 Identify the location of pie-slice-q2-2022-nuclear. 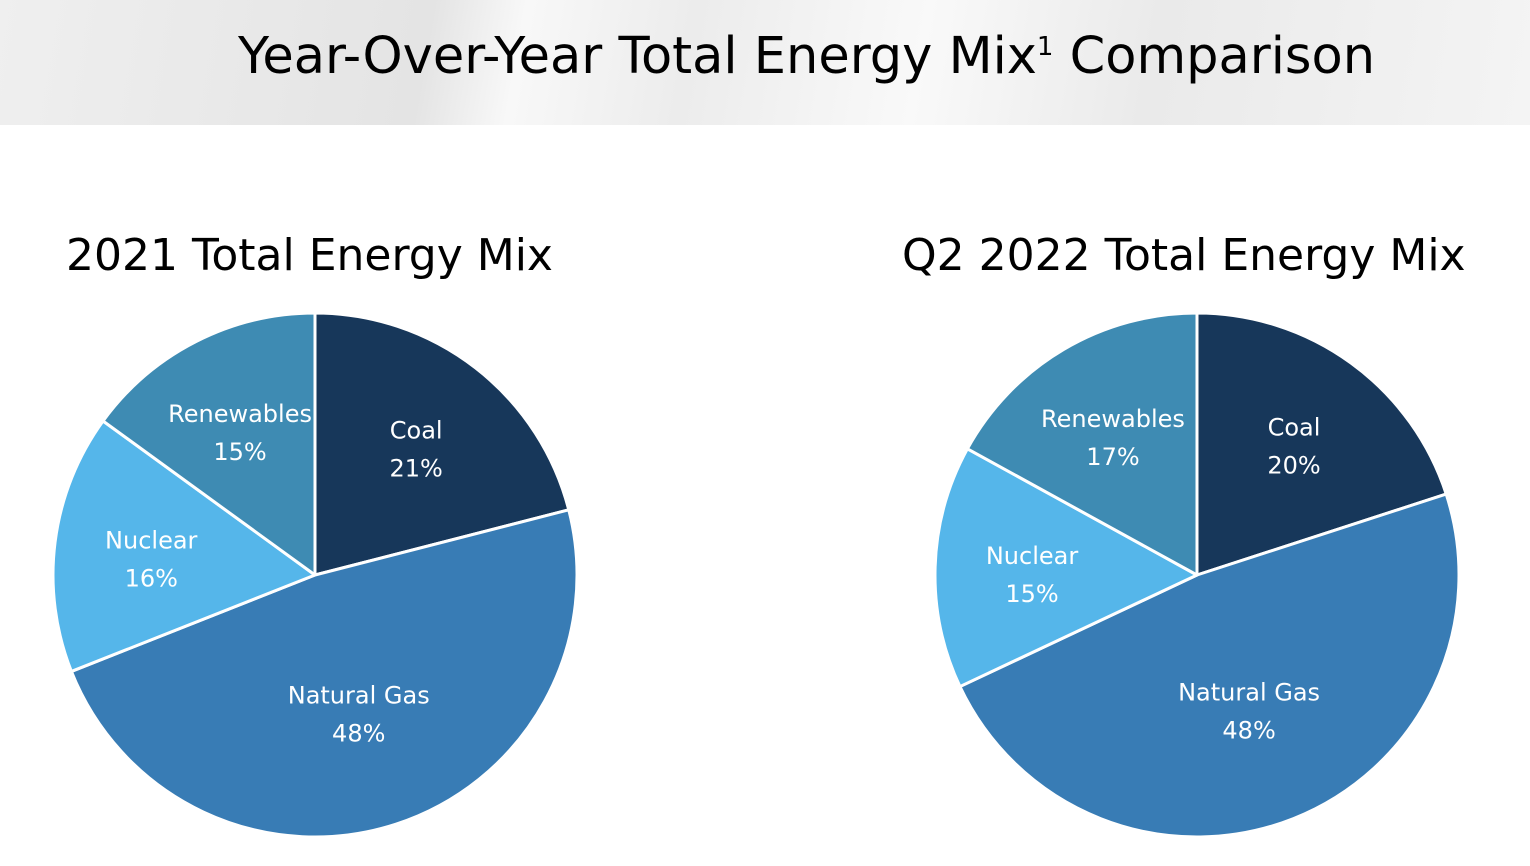
(1066, 568).